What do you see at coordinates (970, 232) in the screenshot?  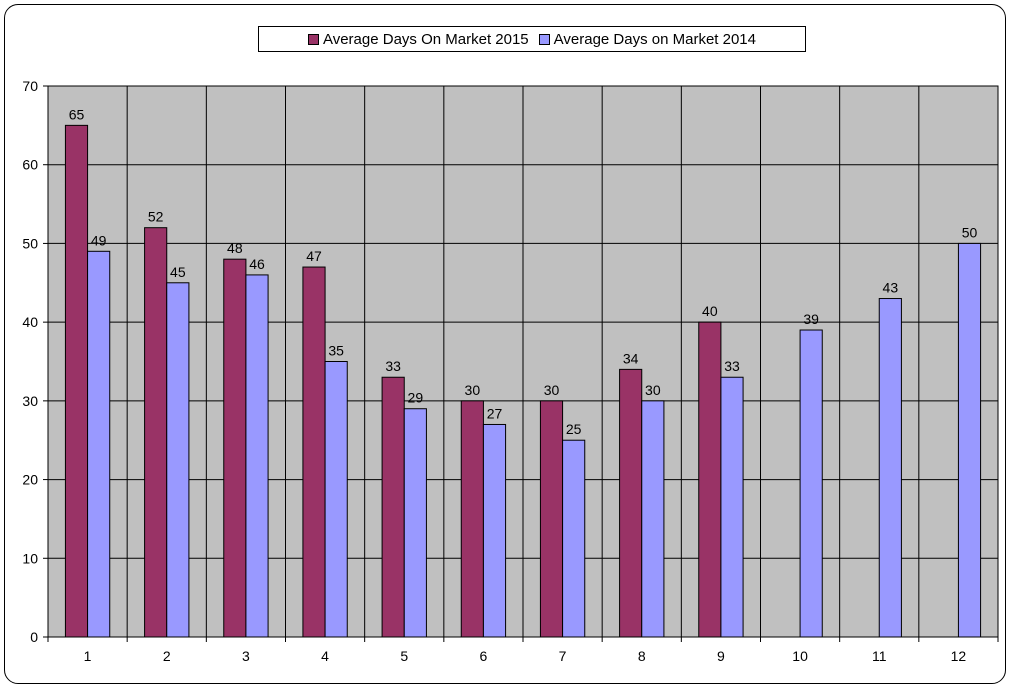 I see `data-label-2014-12: 50` at bounding box center [970, 232].